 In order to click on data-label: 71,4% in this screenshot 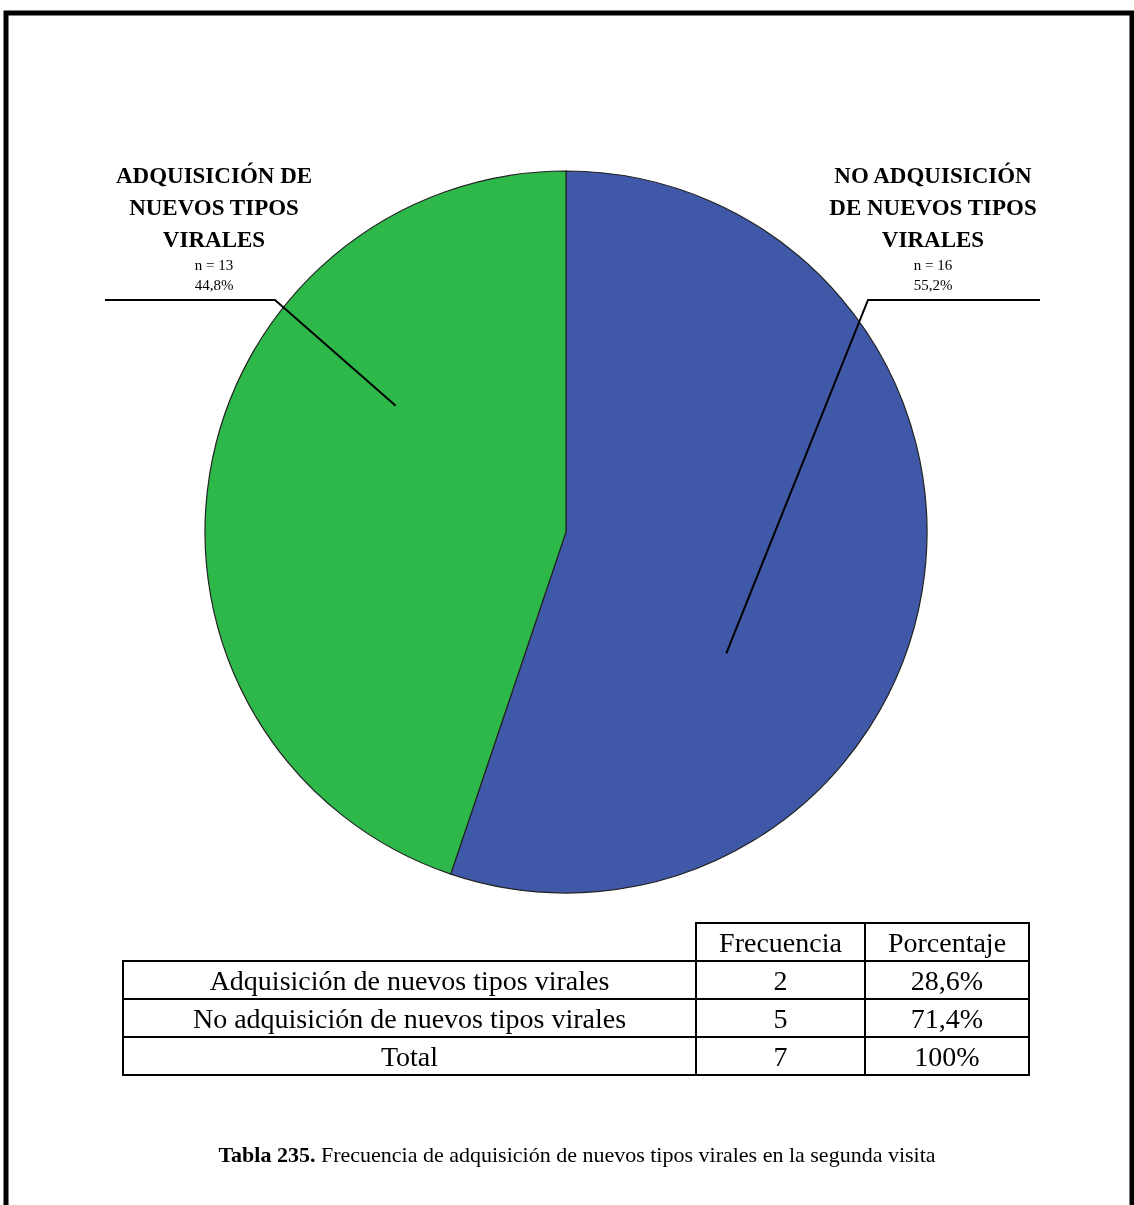, I will do `click(947, 1018)`.